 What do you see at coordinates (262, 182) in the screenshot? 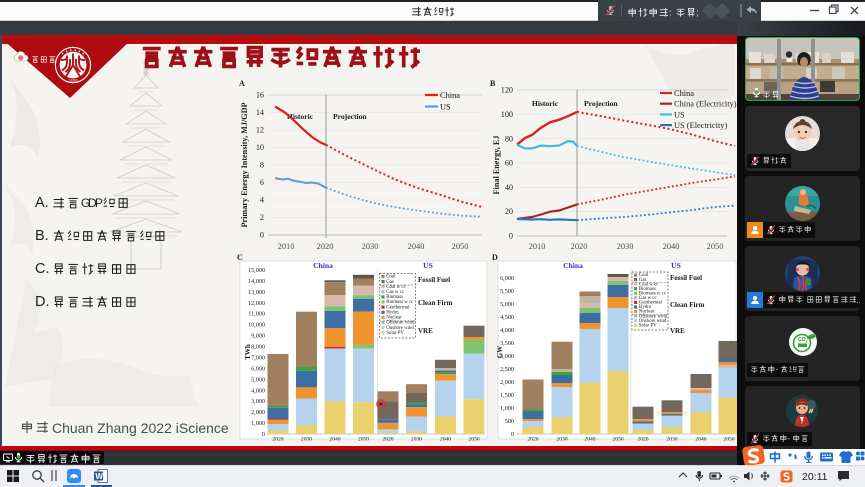
I see `svg-text: 6` at bounding box center [262, 182].